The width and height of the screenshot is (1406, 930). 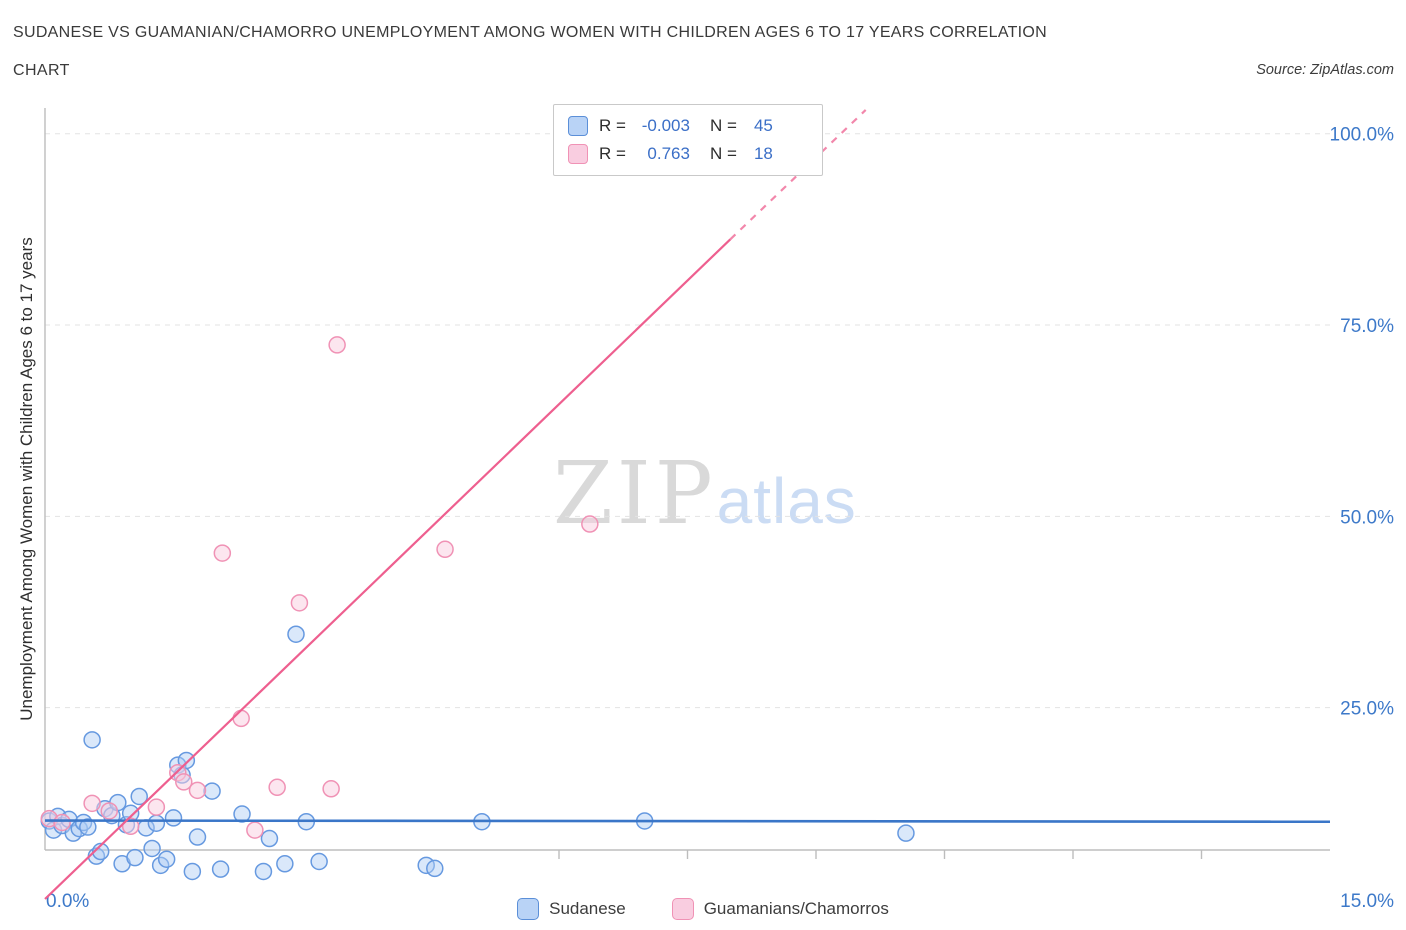 What do you see at coordinates (786, 501) in the screenshot?
I see `watermark-atlas: atlas` at bounding box center [786, 501].